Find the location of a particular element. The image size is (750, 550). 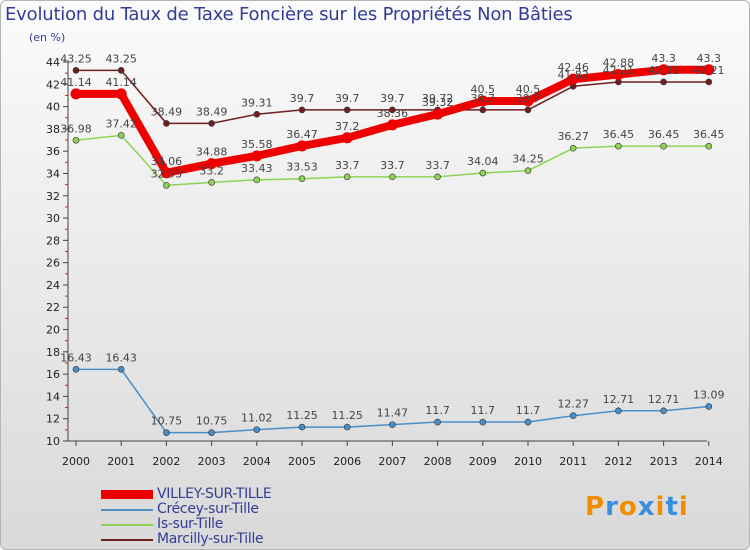

y-tick-label: 34 is located at coordinates (53, 173).